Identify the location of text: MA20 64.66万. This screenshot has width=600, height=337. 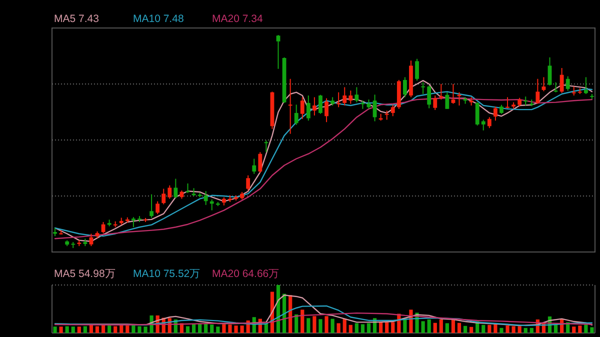
(246, 274).